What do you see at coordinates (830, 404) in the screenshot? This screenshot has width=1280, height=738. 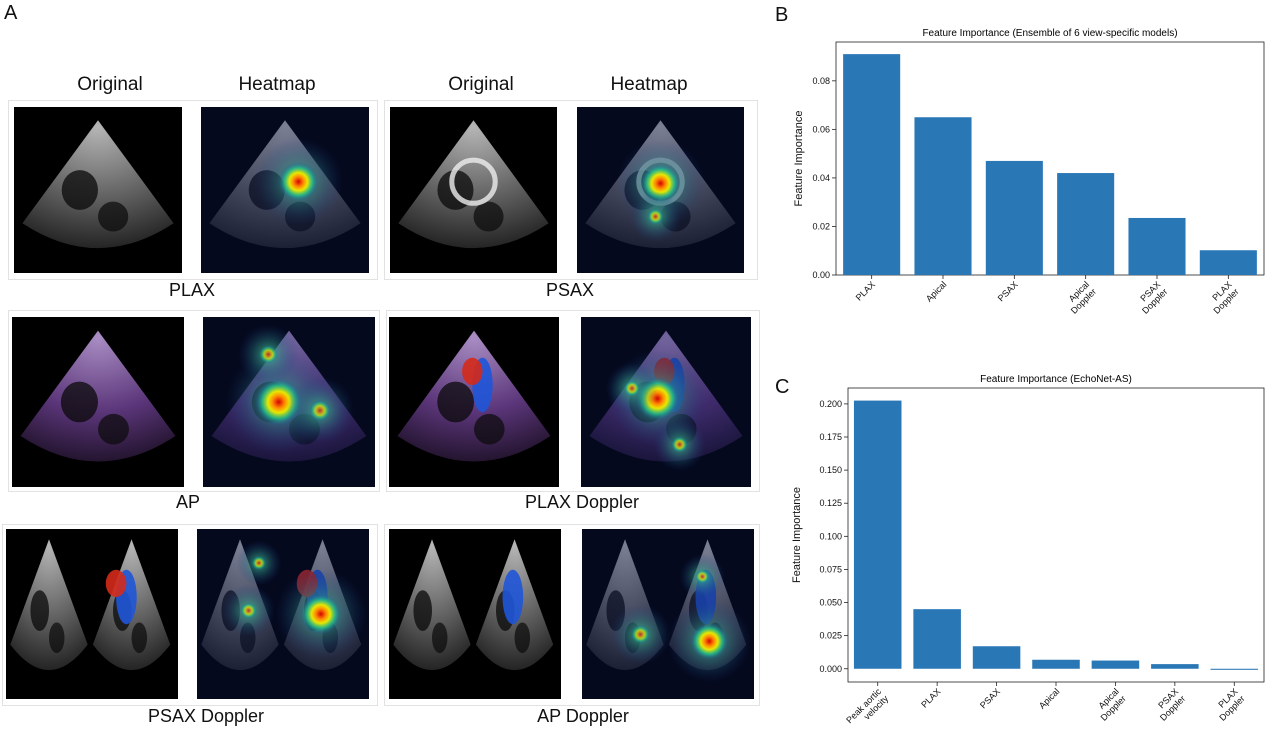 I see `y-tick-label: 0.200` at bounding box center [830, 404].